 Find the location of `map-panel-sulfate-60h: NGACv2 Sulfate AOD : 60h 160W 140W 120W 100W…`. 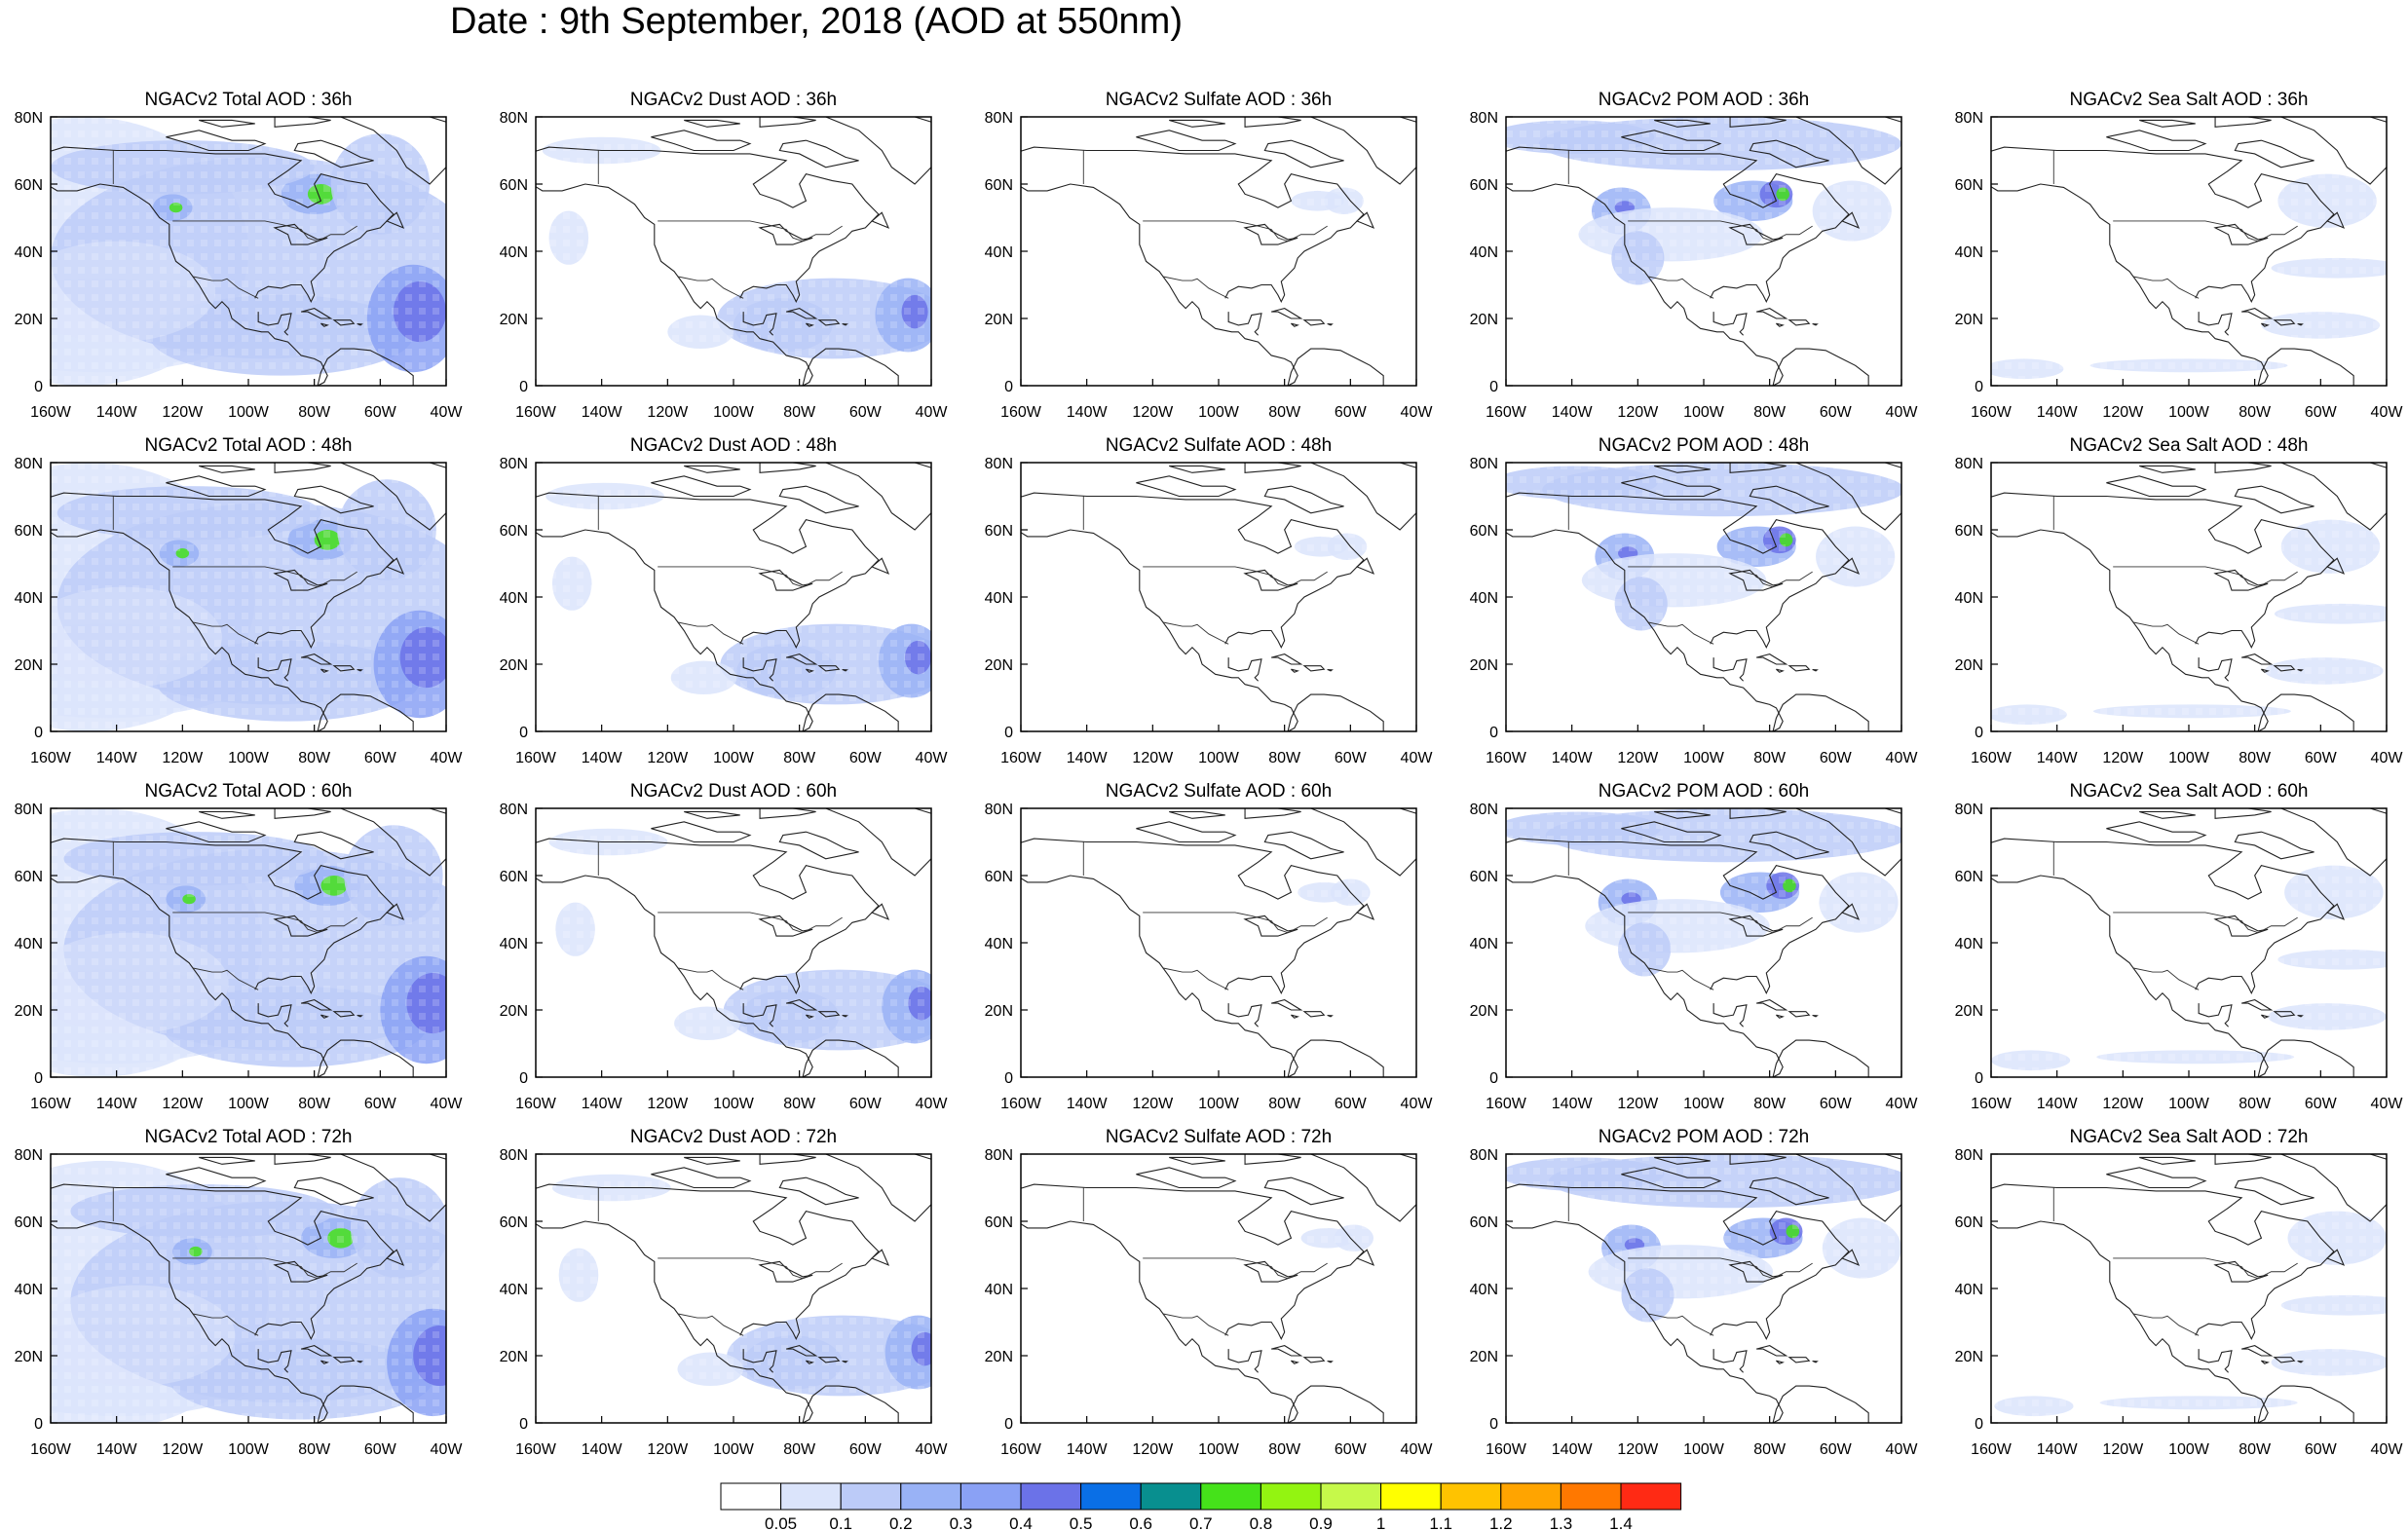

map-panel-sulfate-60h: NGACv2 Sulfate AOD : 60h 160W 140W 120W 100W… is located at coordinates (1209, 946).